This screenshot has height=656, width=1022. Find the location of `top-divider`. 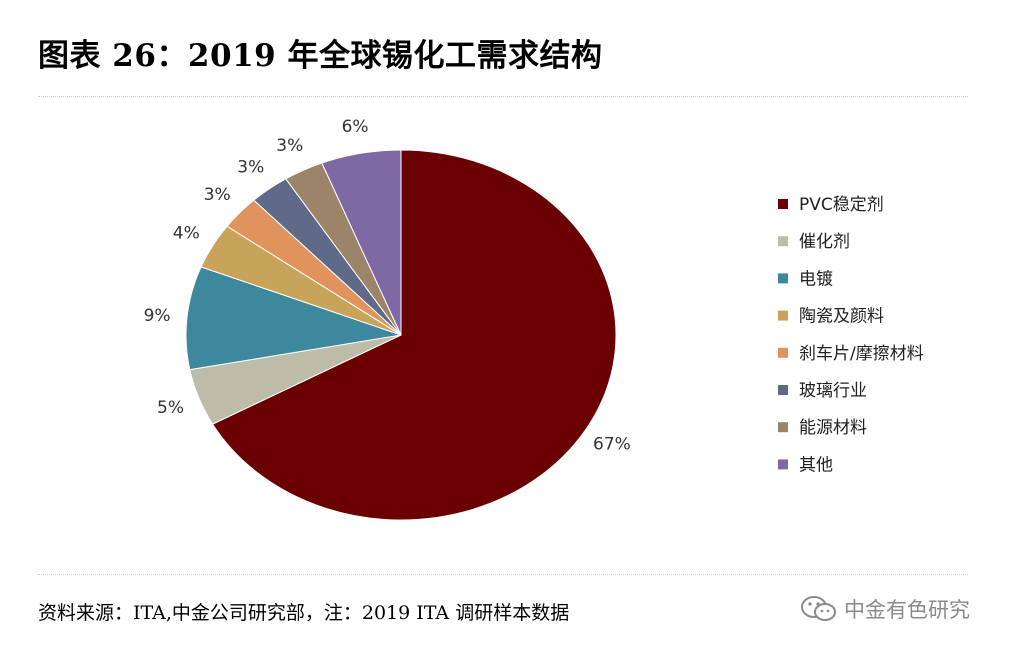

top-divider is located at coordinates (503, 96).